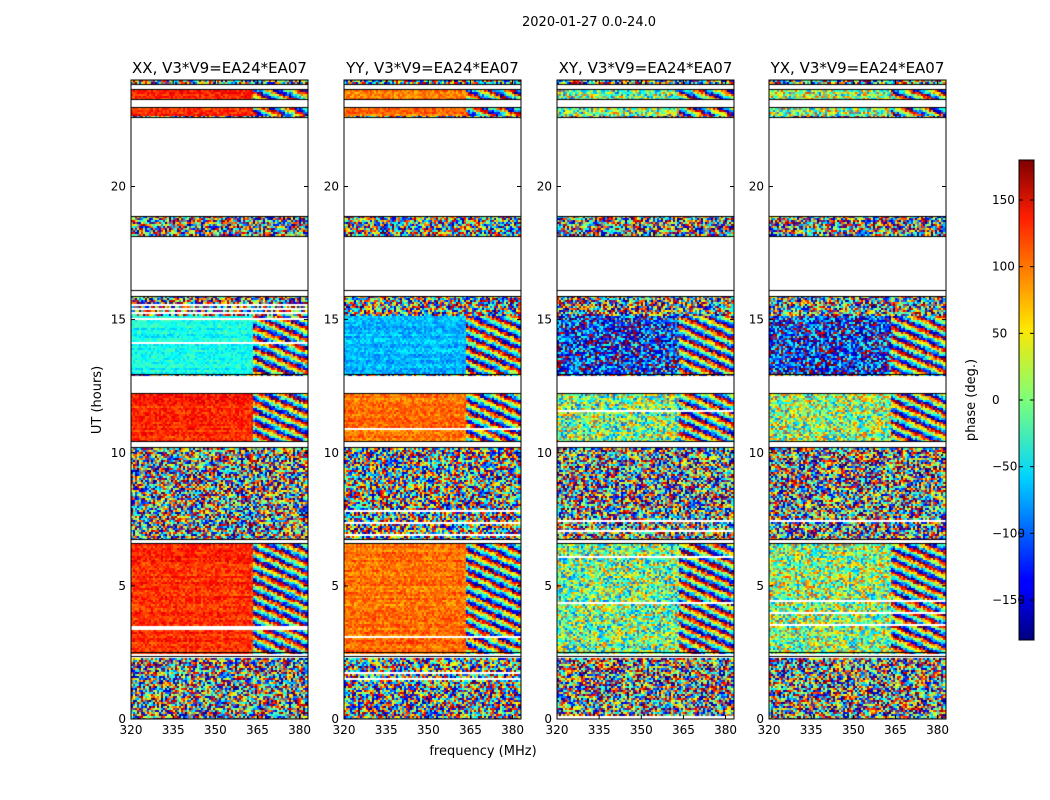 This screenshot has height=800, width=1050. What do you see at coordinates (971, 400) in the screenshot?
I see `colorbar-label: phase (deg.)` at bounding box center [971, 400].